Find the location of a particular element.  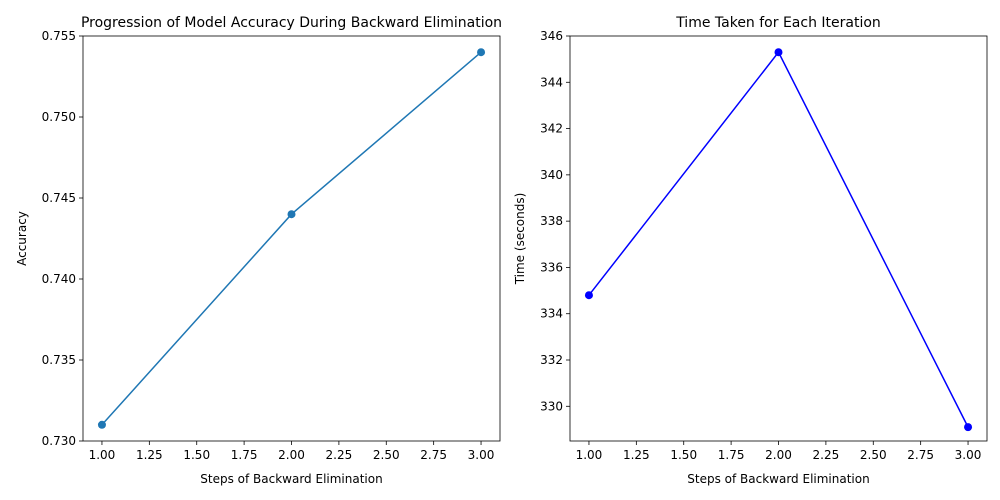

y-tick-label: 0.755 is located at coordinates (59, 36).